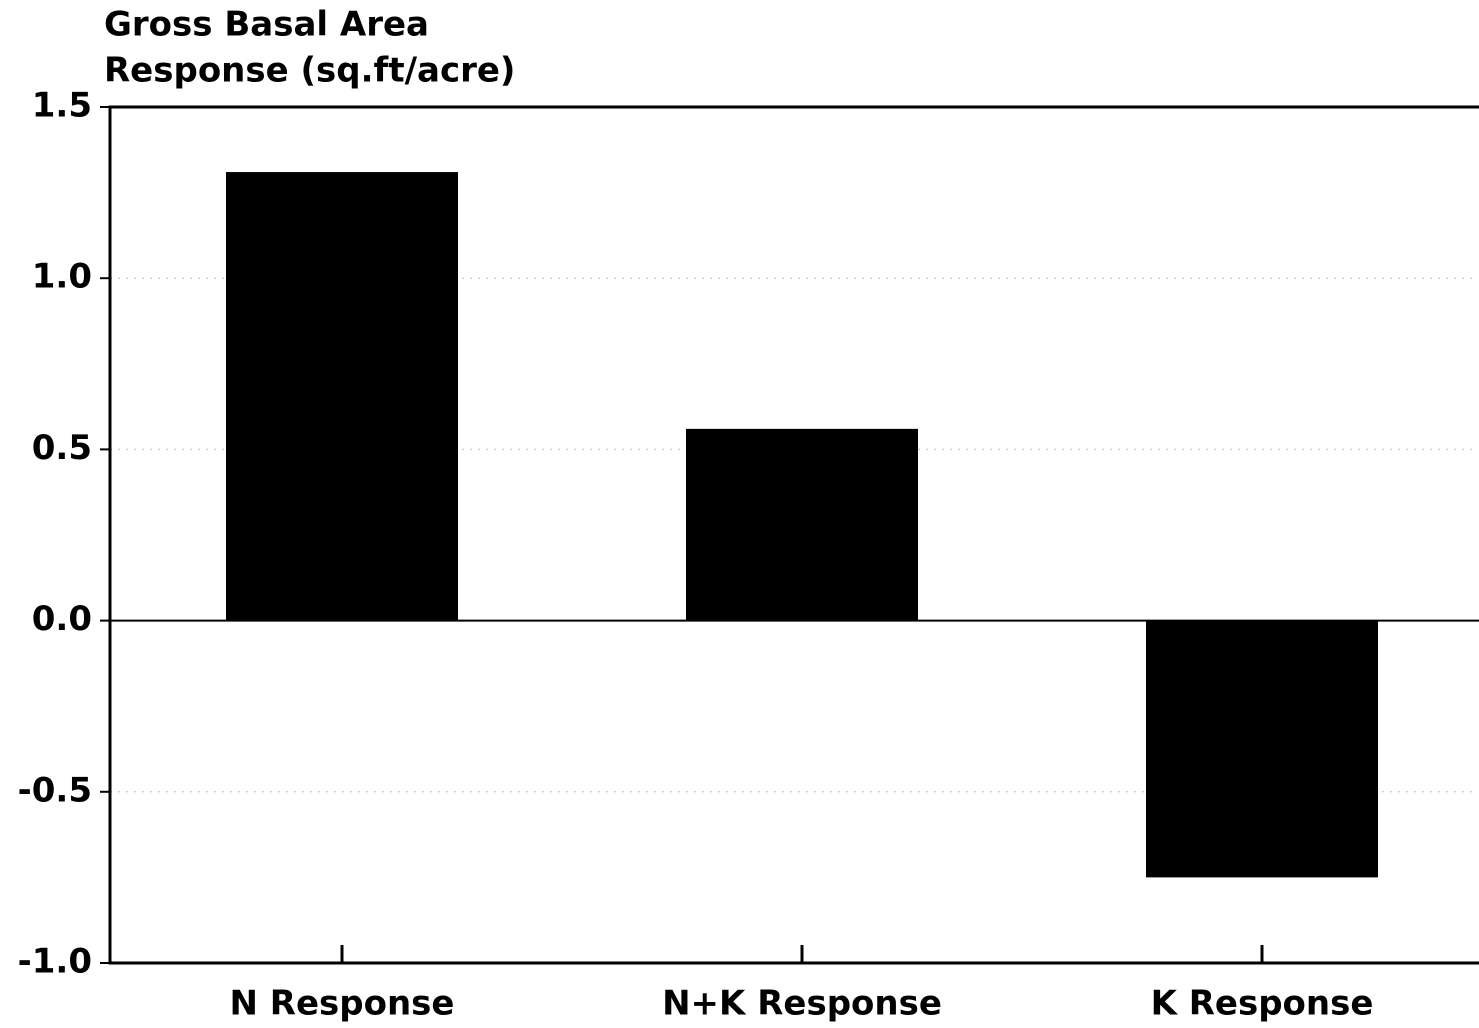  What do you see at coordinates (266, 25) in the screenshot?
I see `y-axis-label: Gross Basal Area` at bounding box center [266, 25].